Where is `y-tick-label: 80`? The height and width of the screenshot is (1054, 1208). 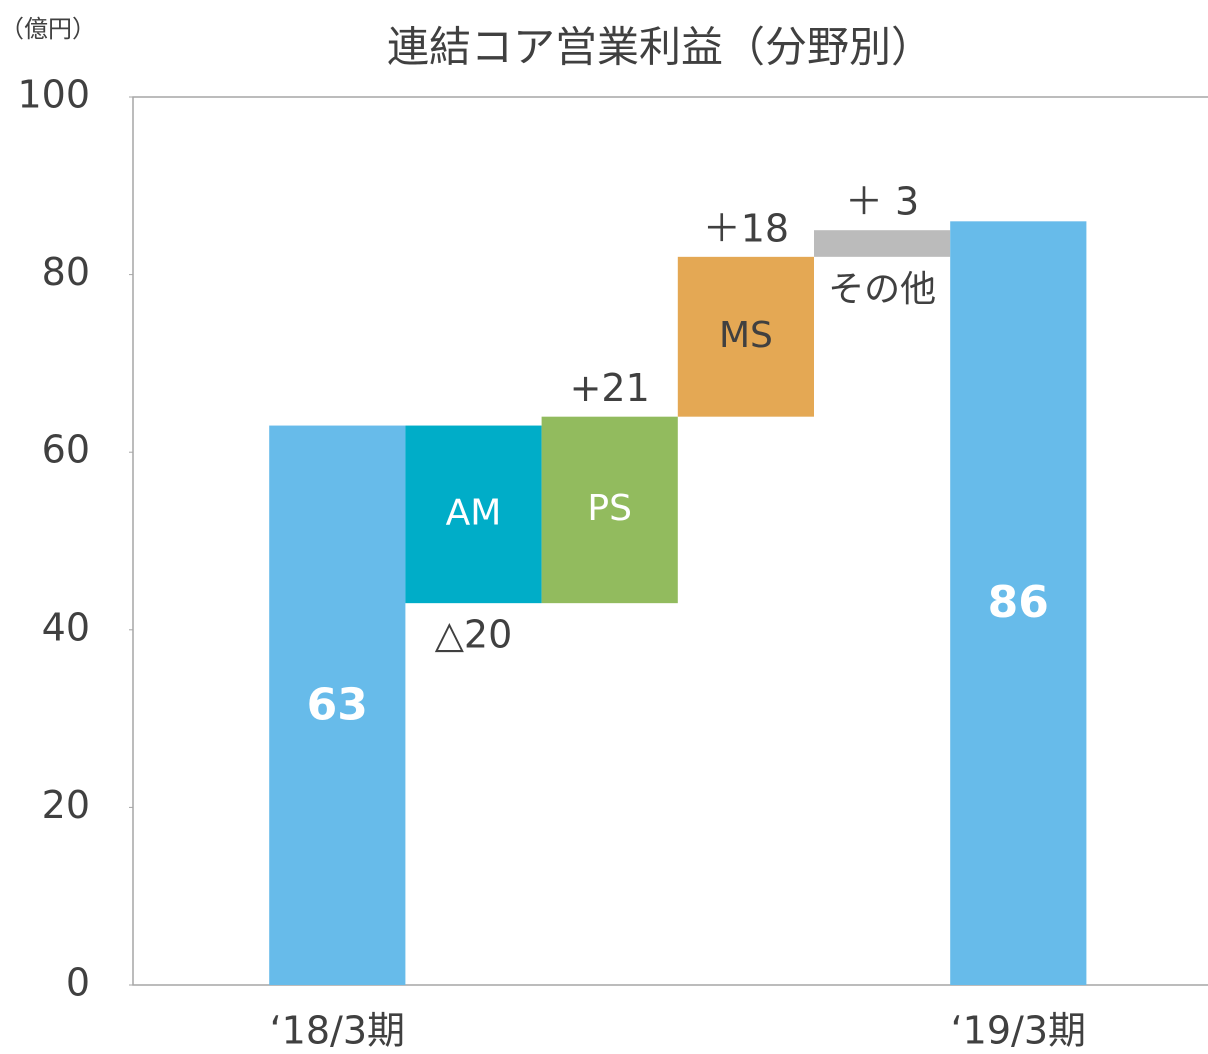 y-tick-label: 80 is located at coordinates (66, 272).